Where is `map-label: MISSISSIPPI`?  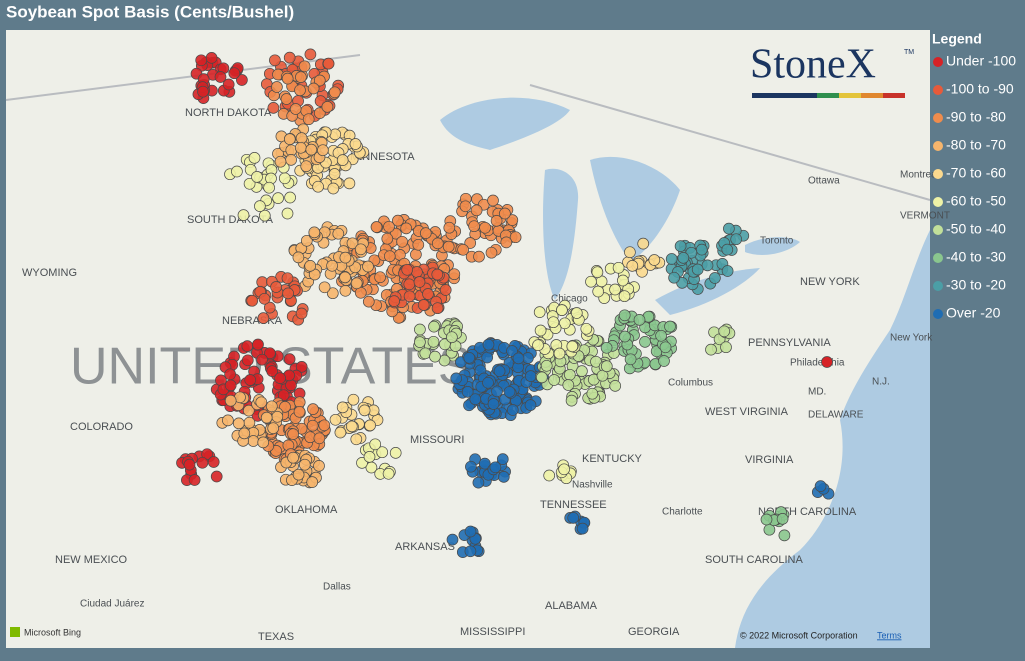
map-label: MISSISSIPPI is located at coordinates (492, 632).